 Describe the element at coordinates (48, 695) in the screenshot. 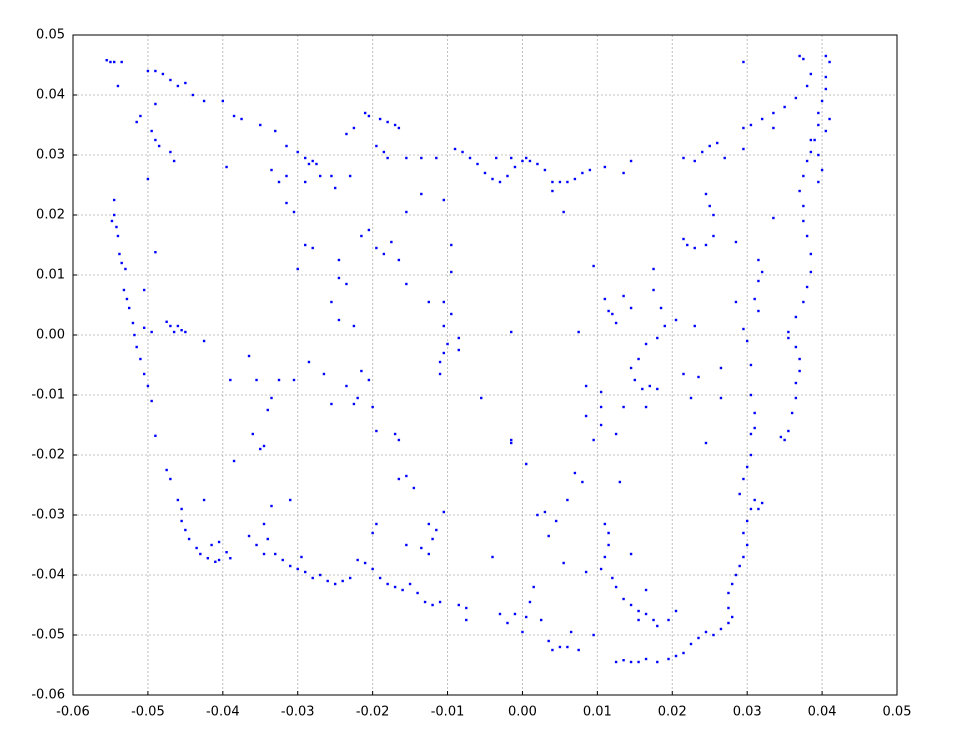

I see `y-tick-label: -0.06` at that location.